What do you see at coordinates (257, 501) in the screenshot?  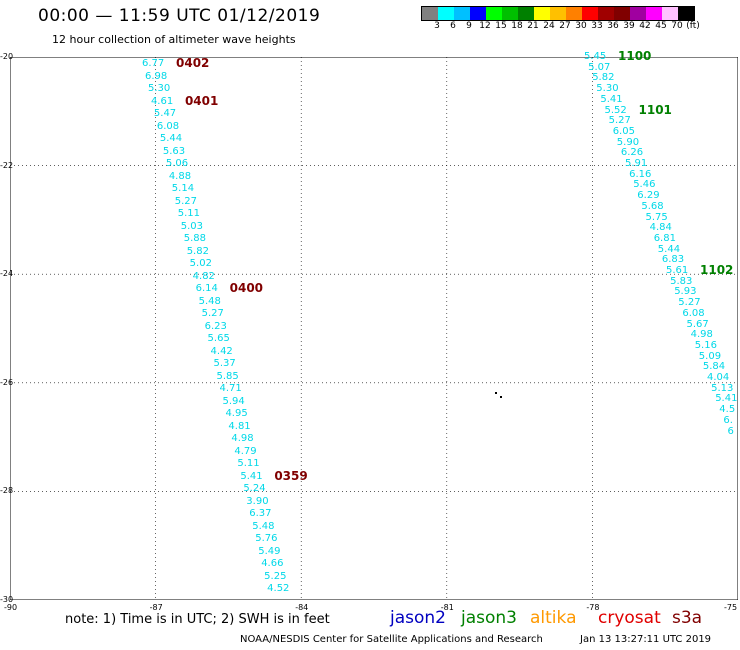 I see `wave-height-value: 3.90` at bounding box center [257, 501].